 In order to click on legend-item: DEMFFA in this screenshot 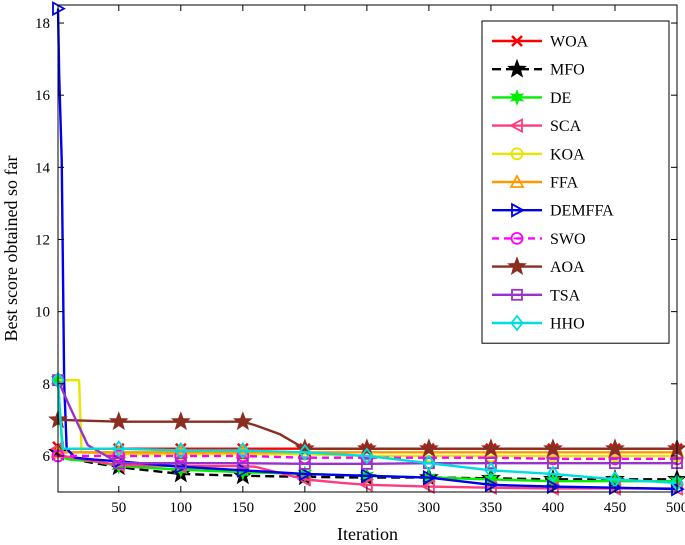, I will do `click(553, 211)`.